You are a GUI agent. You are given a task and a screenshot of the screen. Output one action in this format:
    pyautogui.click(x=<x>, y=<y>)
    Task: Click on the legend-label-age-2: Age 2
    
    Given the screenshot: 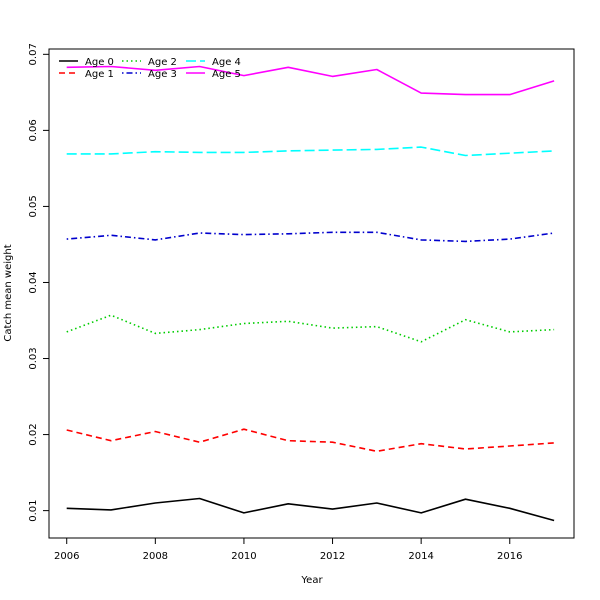 What is the action you would take?
    pyautogui.click(x=162, y=62)
    